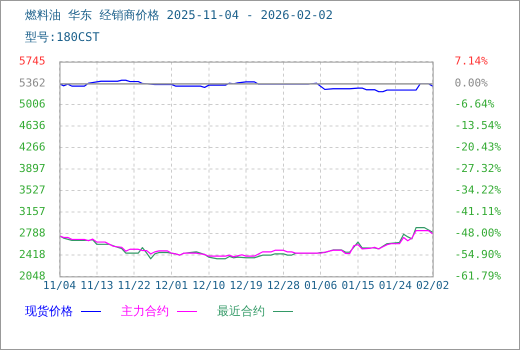 Image resolution: width=520 pixels, height=350 pixels. What do you see at coordinates (283, 285) in the screenshot?
I see `x-tick-label: 12/28` at bounding box center [283, 285].